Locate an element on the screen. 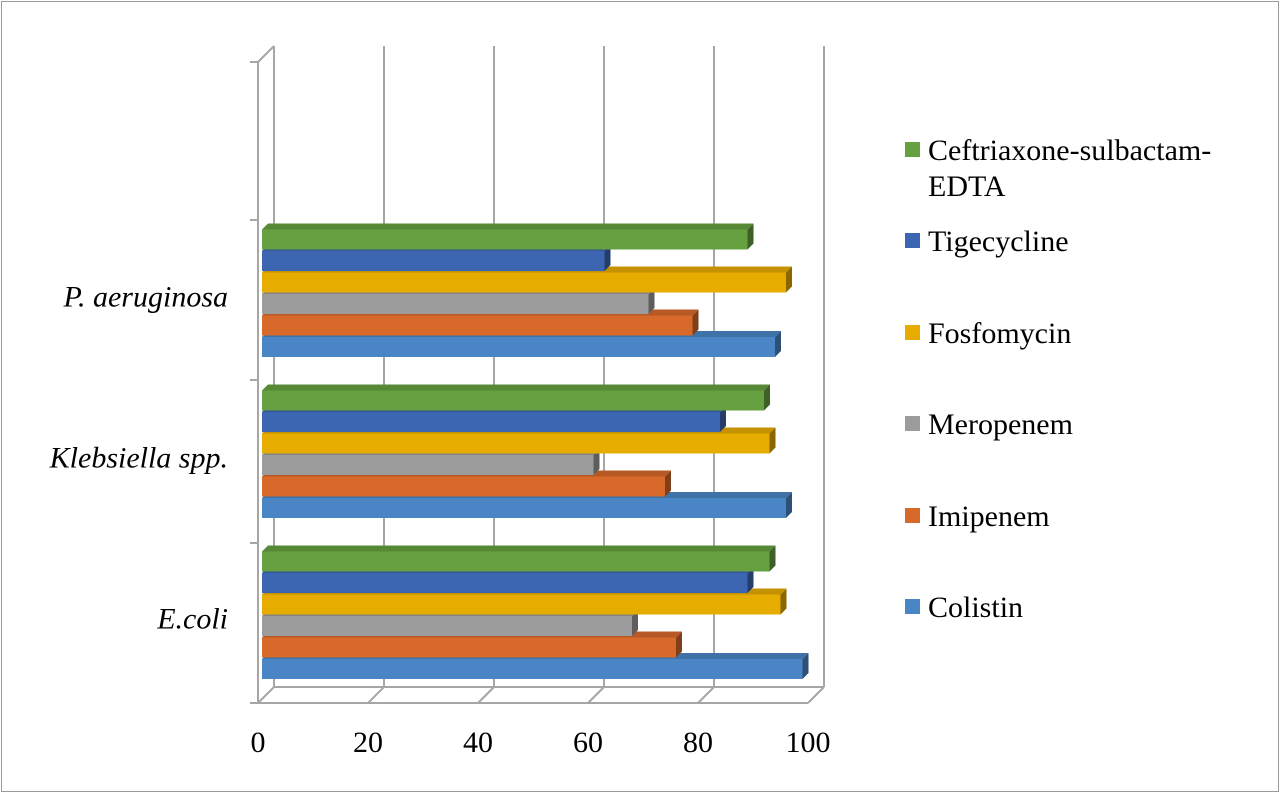 This screenshot has width=1280, height=793. legend-label: Colistin is located at coordinates (975, 607).